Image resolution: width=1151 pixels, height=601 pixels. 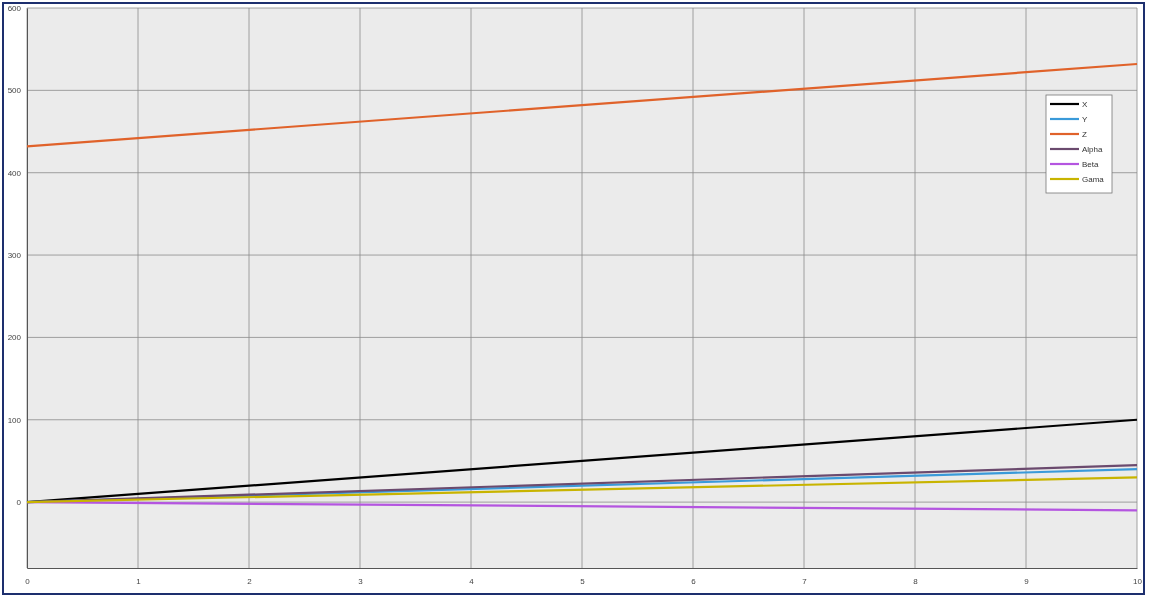 I want to click on x-tick-label: 8, so click(x=916, y=581).